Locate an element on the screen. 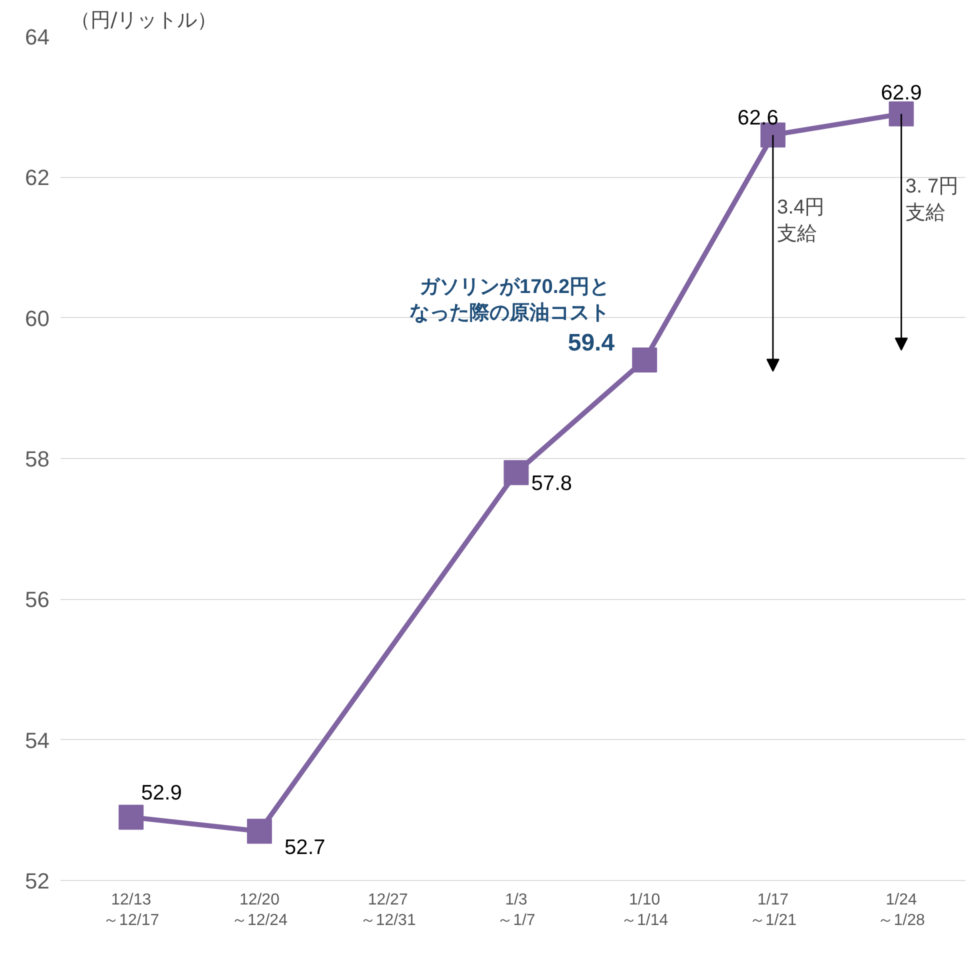  x-tick-label: 1/17 ～1/21 is located at coordinates (773, 910).